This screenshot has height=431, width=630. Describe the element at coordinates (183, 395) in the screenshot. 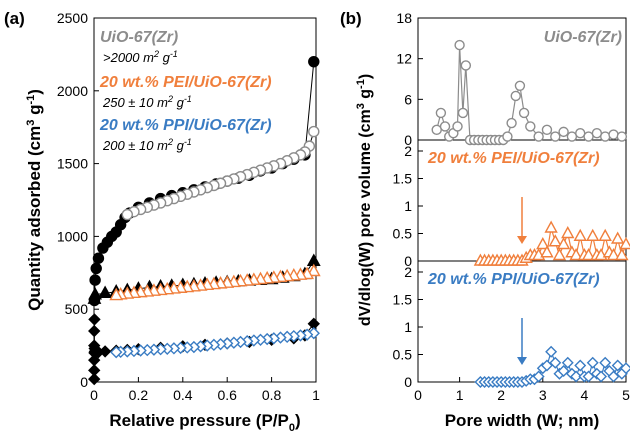

I see `panel-a-x-tick-label: 0.4` at that location.